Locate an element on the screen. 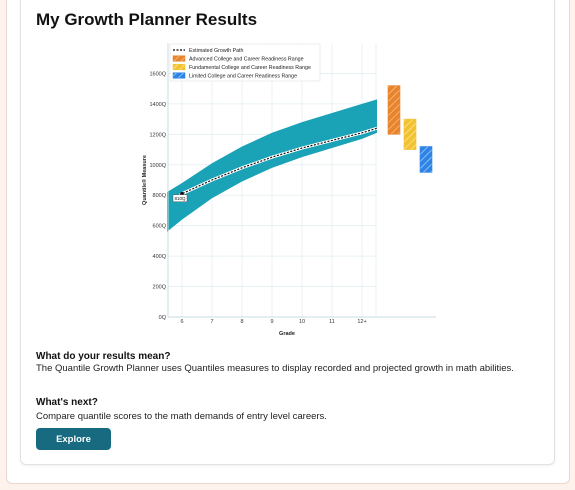 The image size is (575, 490). x-tick-label: 8 is located at coordinates (241, 322).